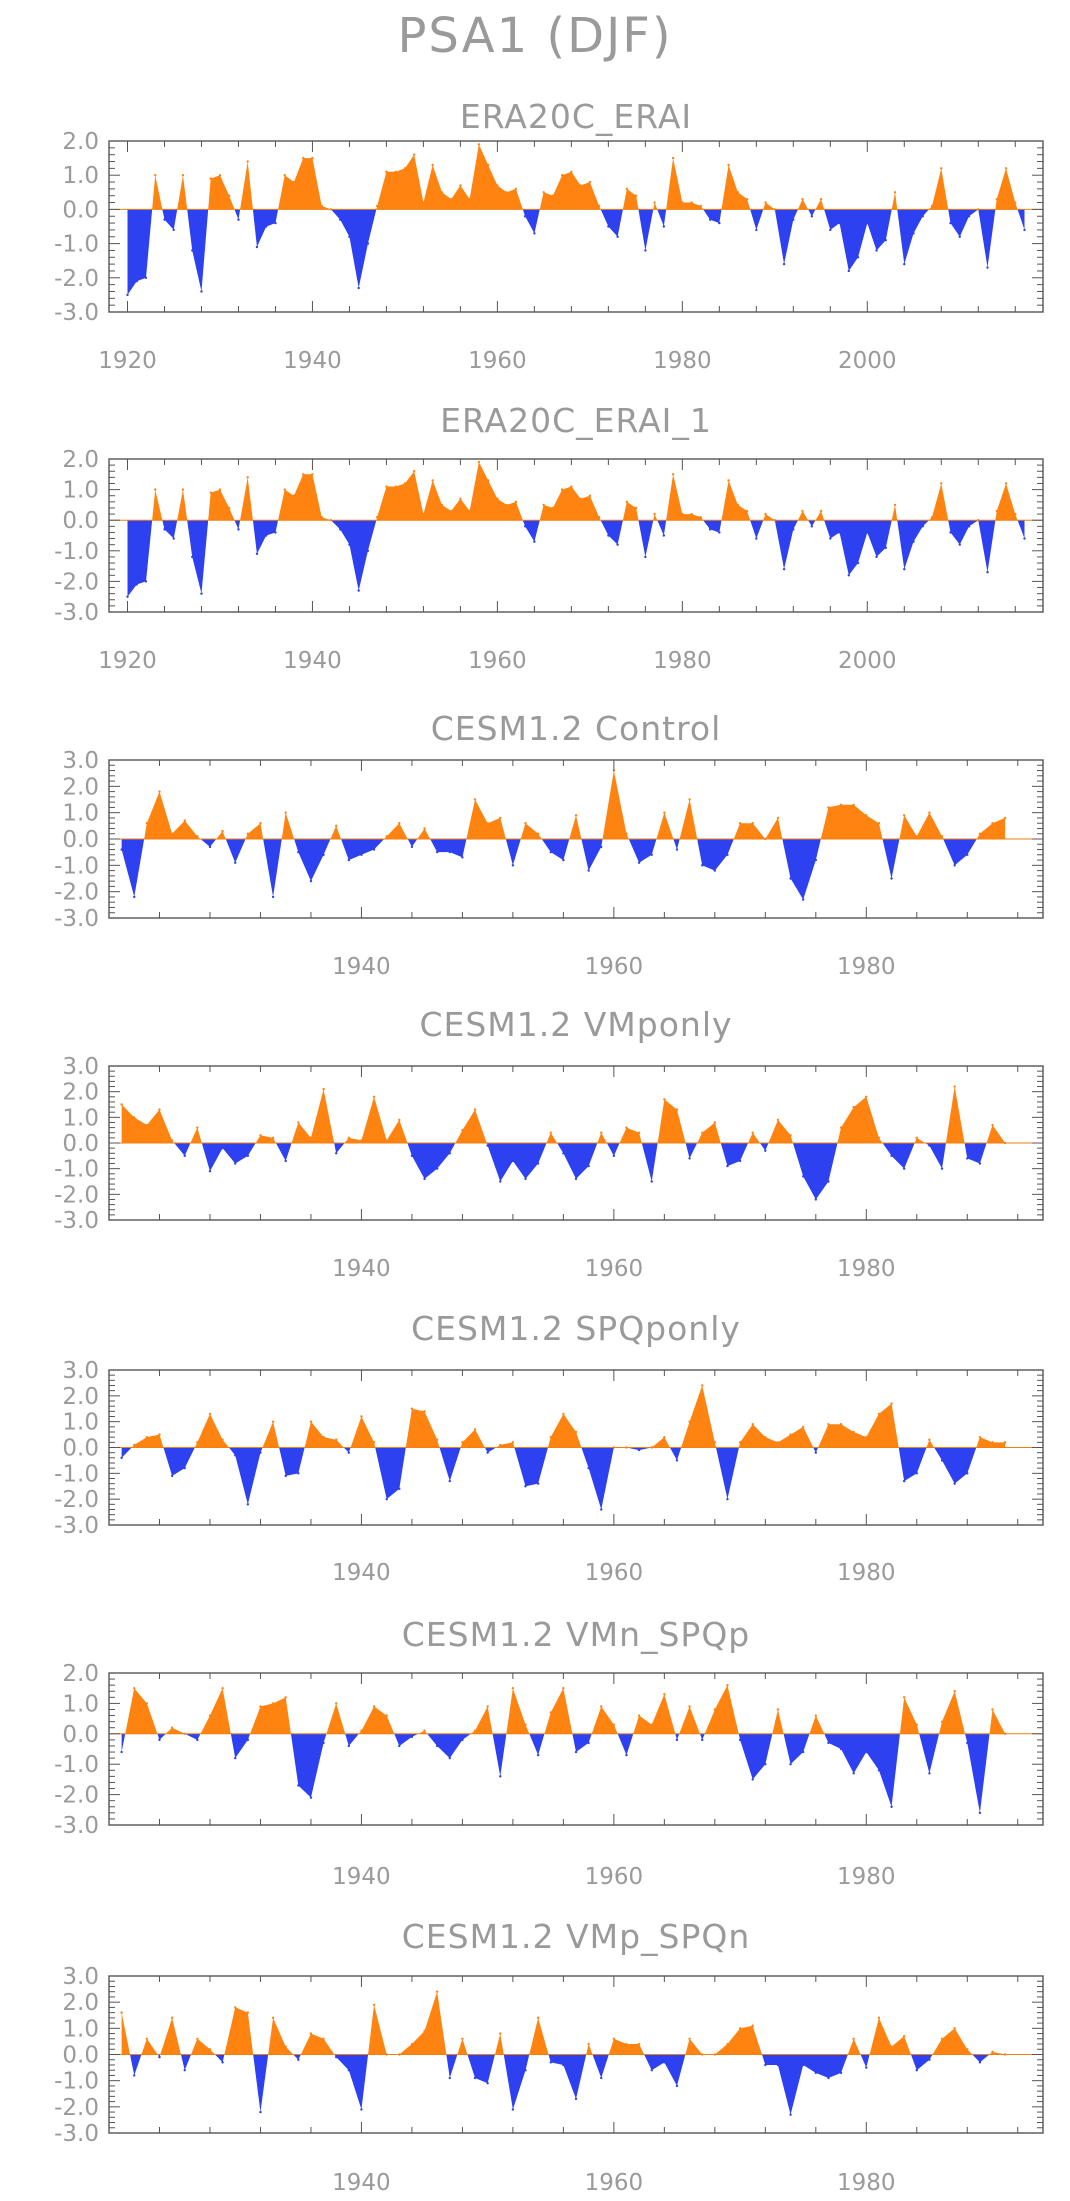 The height and width of the screenshot is (2201, 1070). What do you see at coordinates (76, 245) in the screenshot?
I see `y-tick-label: -1.0` at bounding box center [76, 245].